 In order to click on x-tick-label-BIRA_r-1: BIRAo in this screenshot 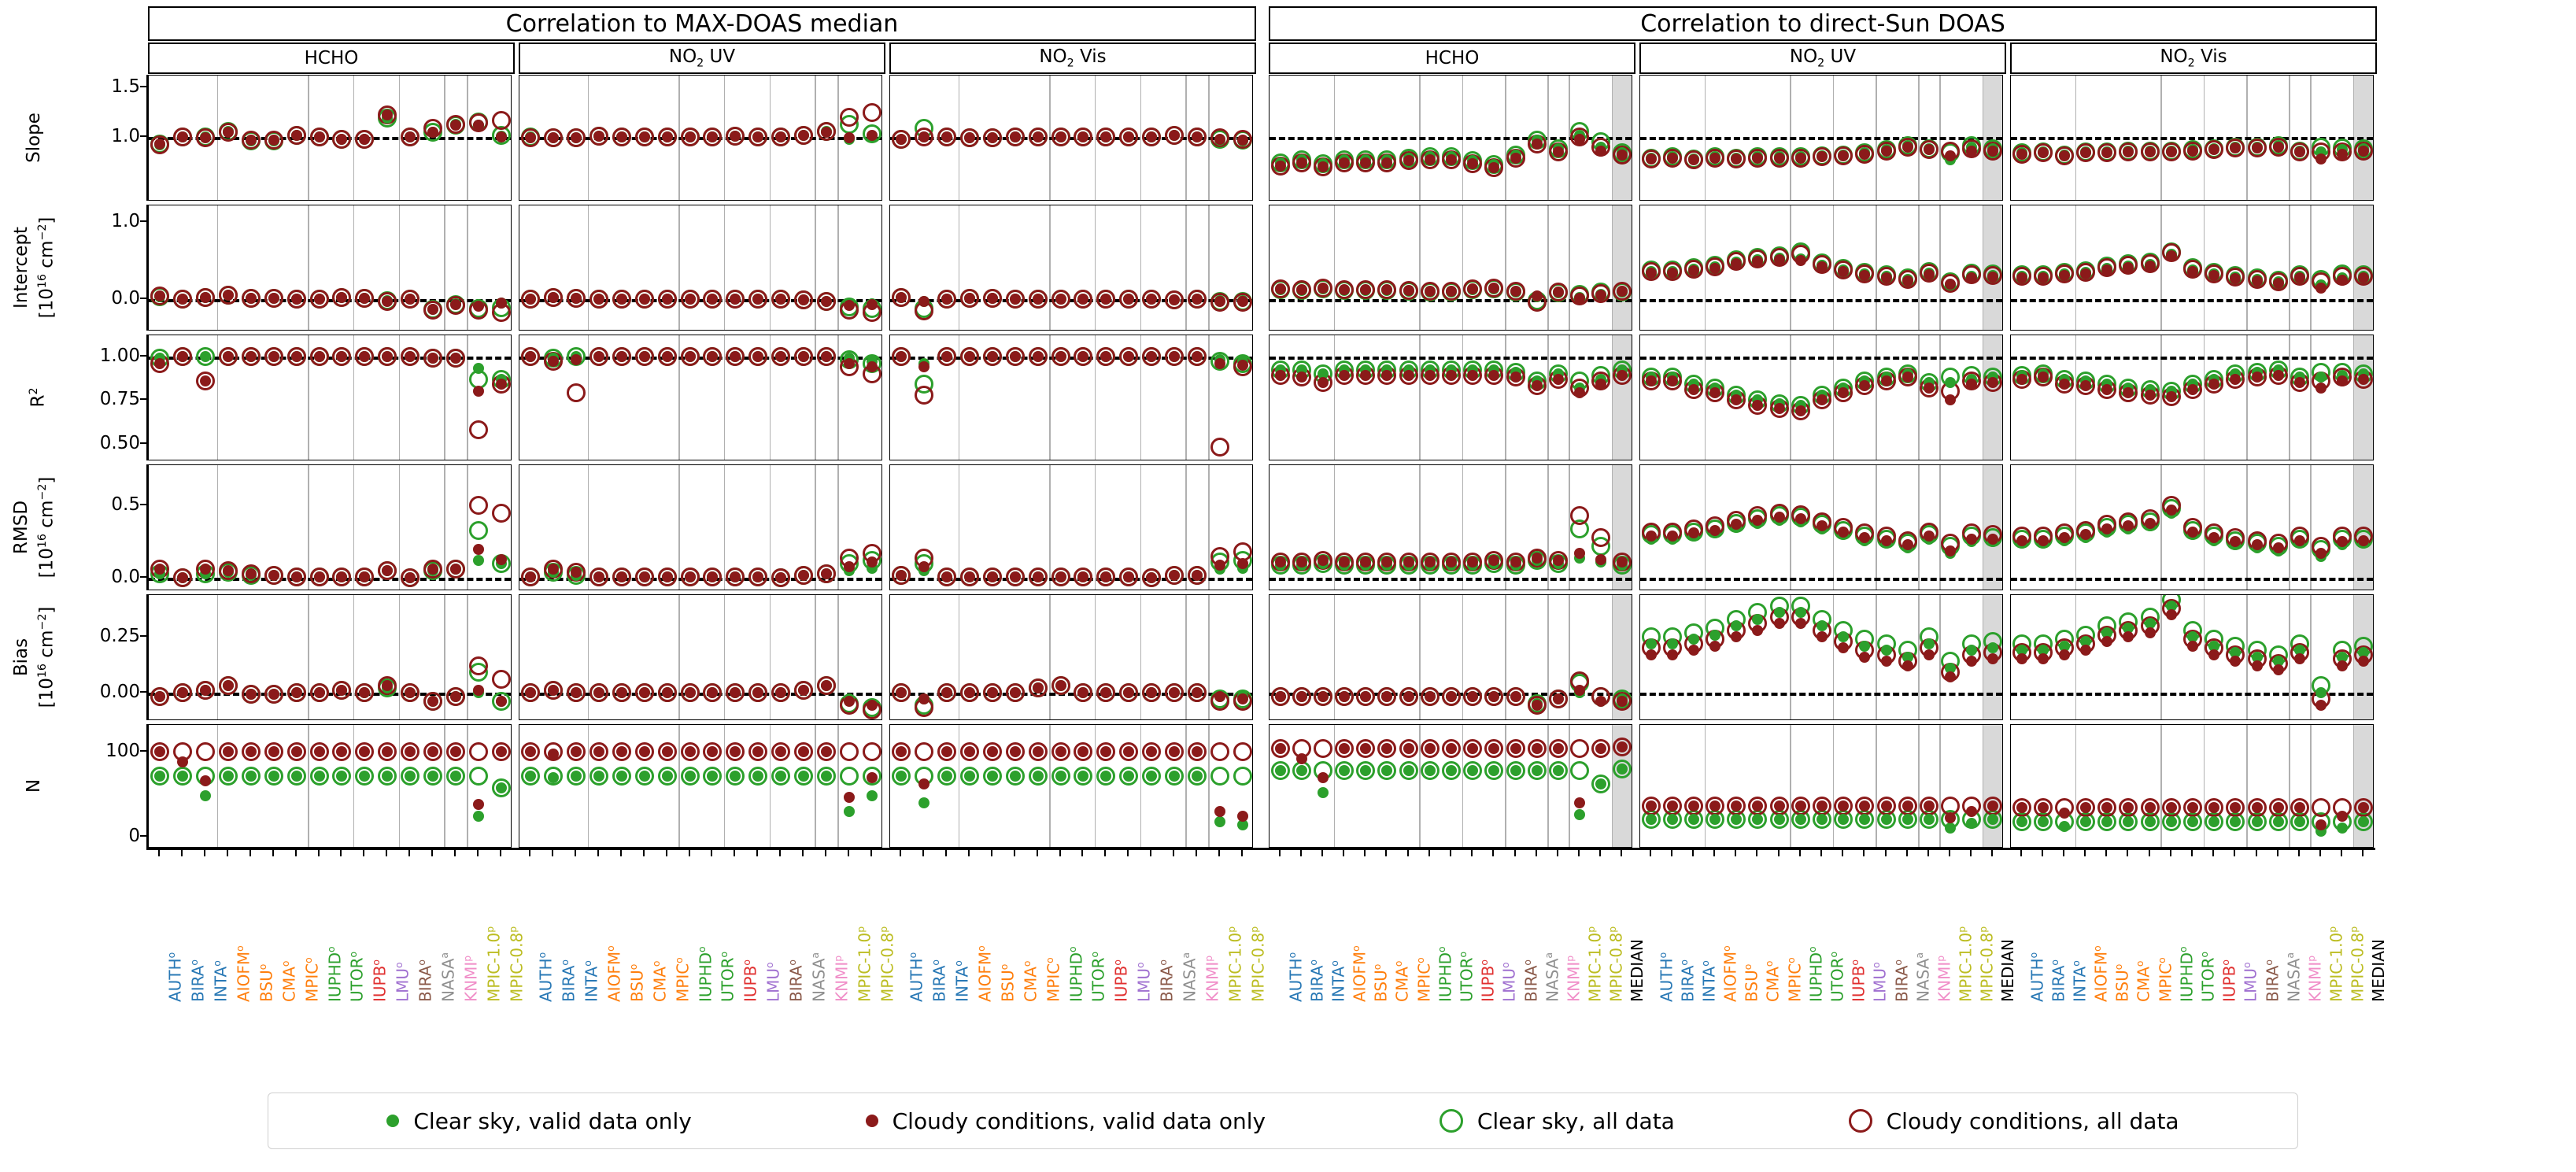, I will do `click(796, 980)`.